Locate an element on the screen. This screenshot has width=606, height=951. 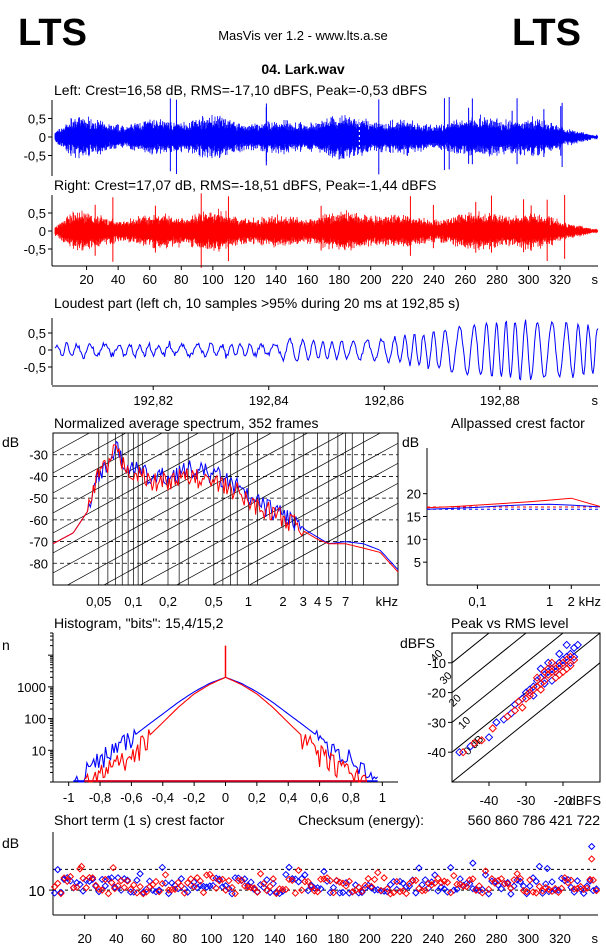
short-term-x-tick-label: 60 is located at coordinates (148, 938).